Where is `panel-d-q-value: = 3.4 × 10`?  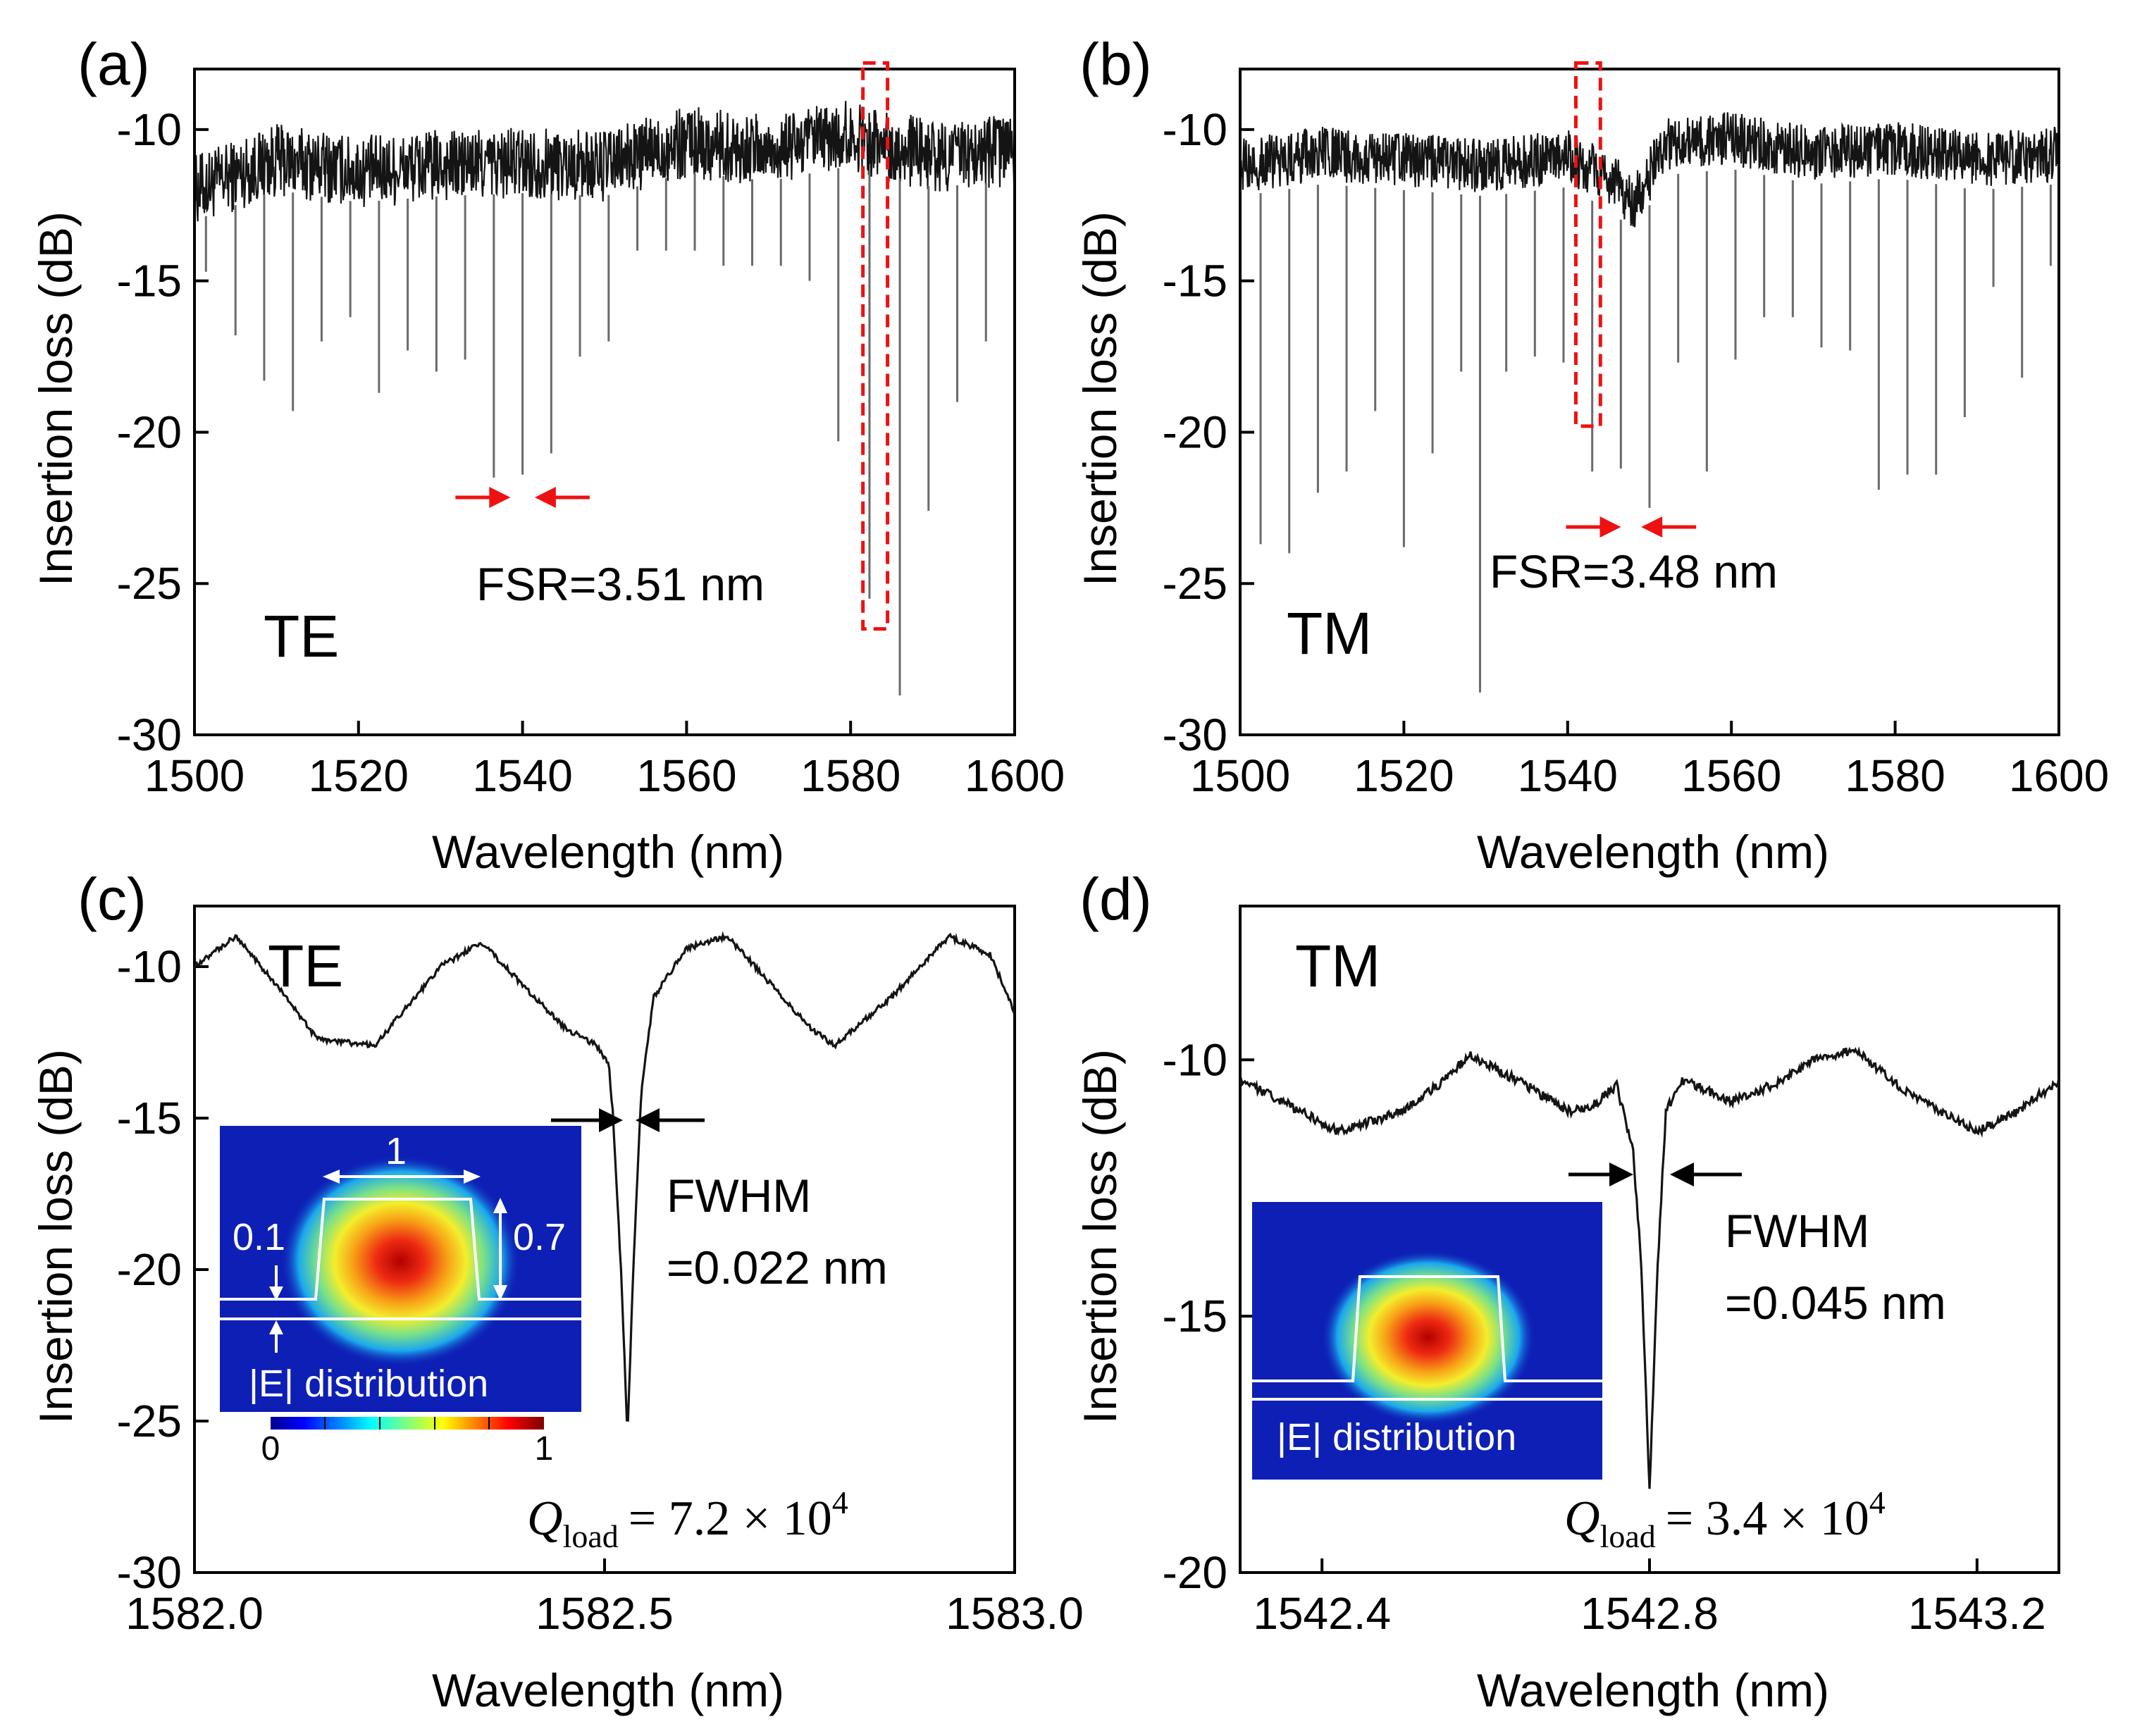
panel-d-q-value: = 3.4 × 10 is located at coordinates (1768, 1519).